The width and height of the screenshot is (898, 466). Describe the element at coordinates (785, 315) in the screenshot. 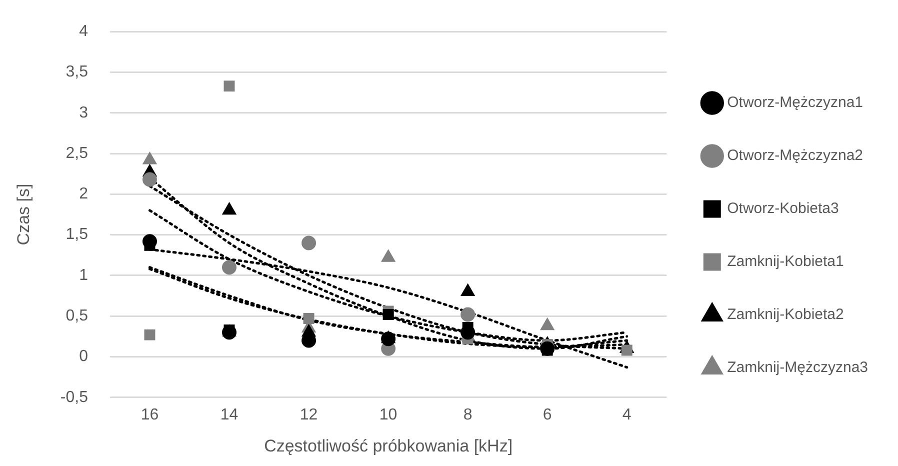

I see `legend-label: Zamknij-Kobieta2` at that location.